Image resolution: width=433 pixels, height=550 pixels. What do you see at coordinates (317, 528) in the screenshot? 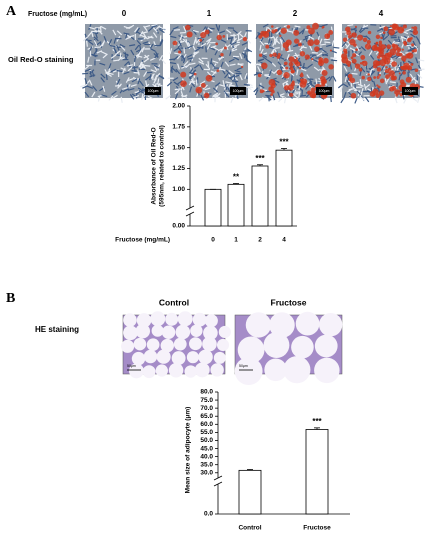
I see `x-tick-label: Fructose` at bounding box center [317, 528].